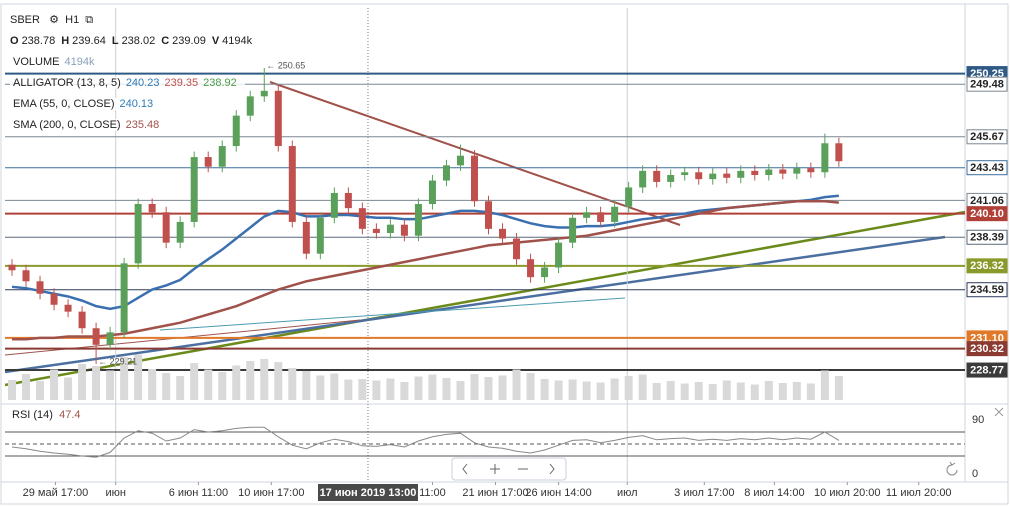 Image resolution: width=1011 pixels, height=506 pixels. I want to click on ohlc-key: H, so click(65, 41).